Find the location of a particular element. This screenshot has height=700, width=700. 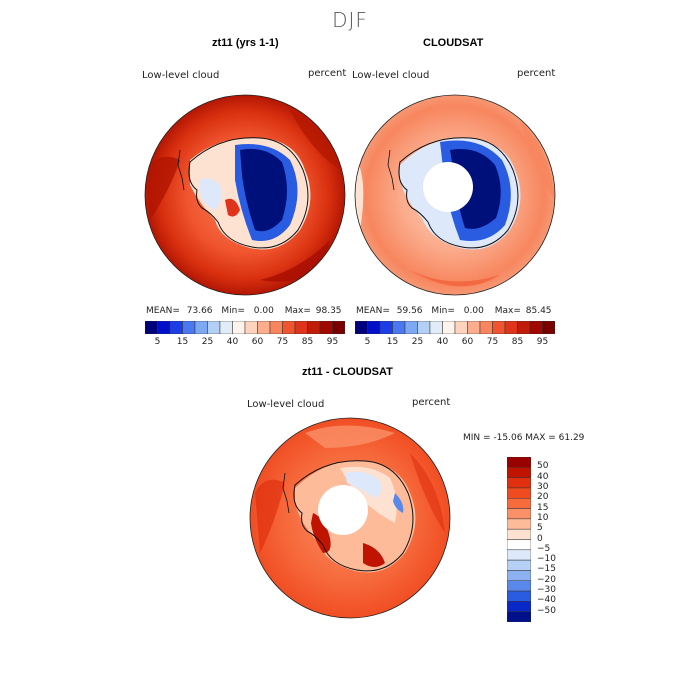

panel2-units: percent is located at coordinates (536, 73).